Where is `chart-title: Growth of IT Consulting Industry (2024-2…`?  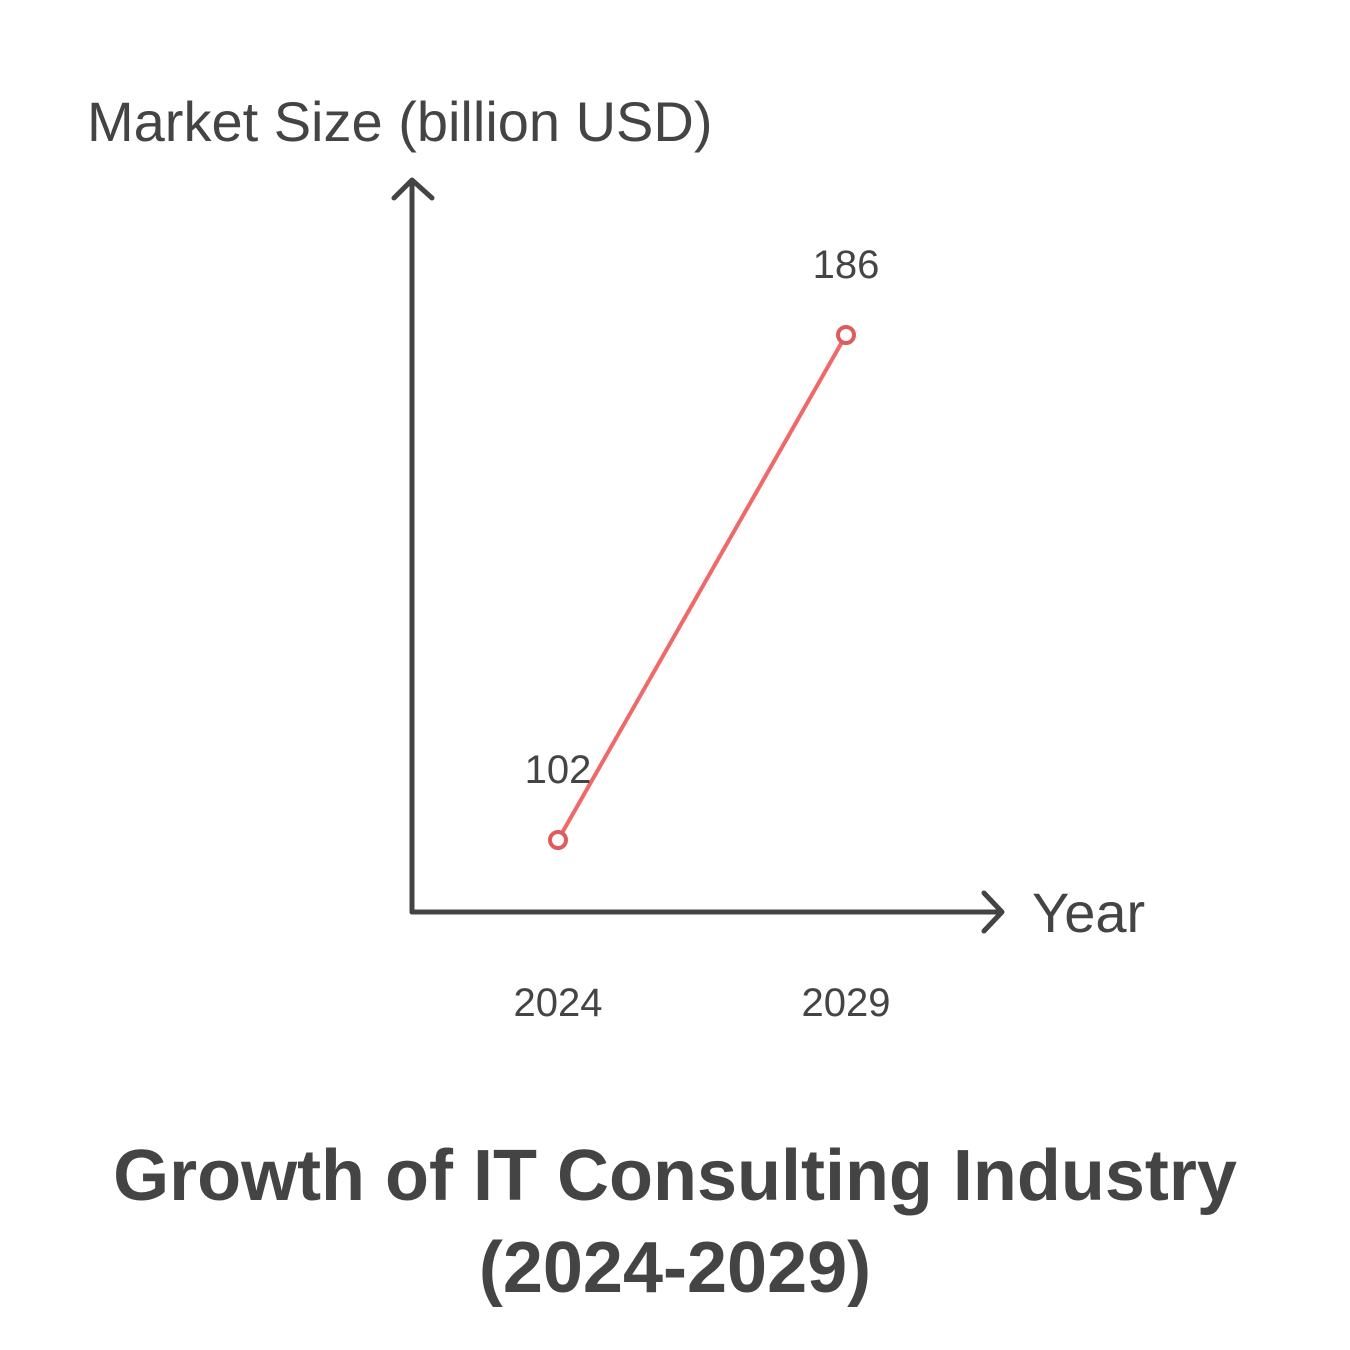
chart-title: Growth of IT Consulting Industry (2024-2… is located at coordinates (675, 1222).